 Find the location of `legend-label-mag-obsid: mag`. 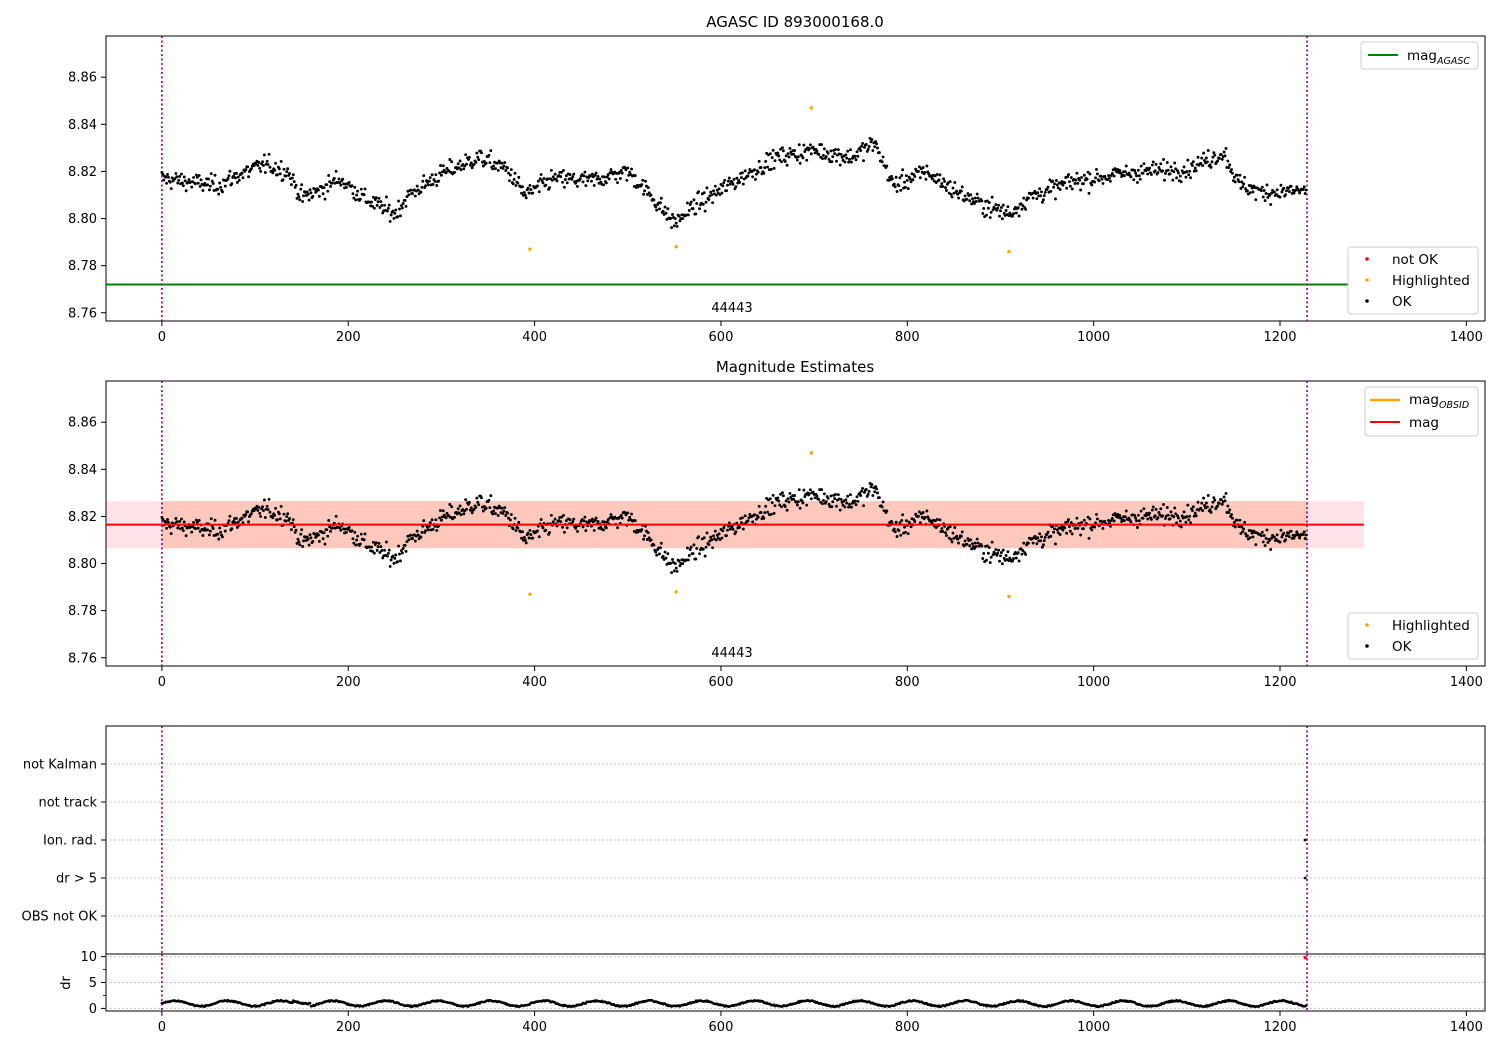

legend-label-mag-obsid: mag is located at coordinates (1424, 400).